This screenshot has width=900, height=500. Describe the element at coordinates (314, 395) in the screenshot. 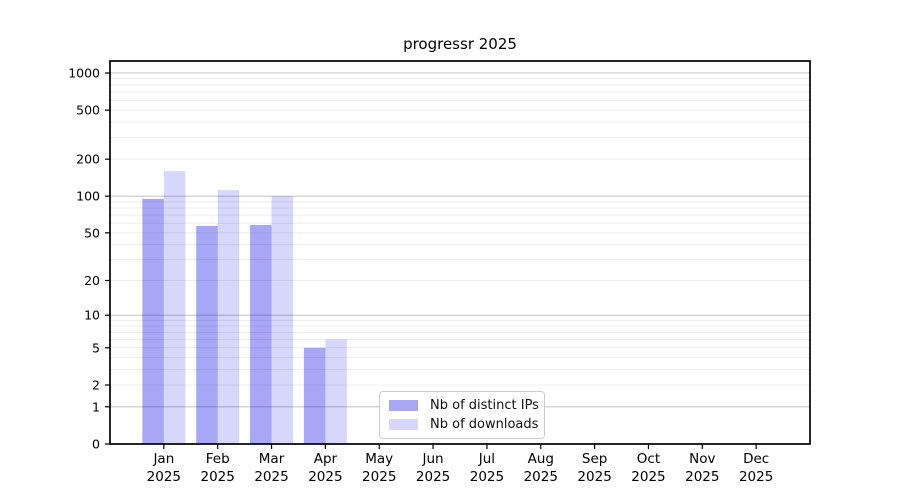

I see `bar-apr-distinct-ips` at that location.